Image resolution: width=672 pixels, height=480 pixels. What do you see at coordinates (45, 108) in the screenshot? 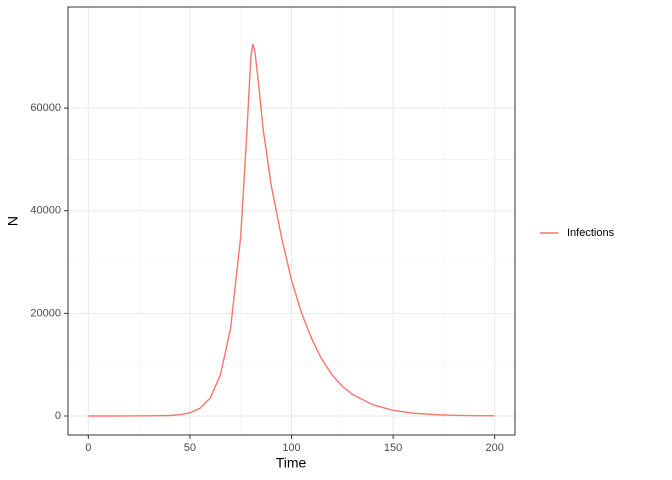
I see `y-tick-label: 60000` at bounding box center [45, 108].